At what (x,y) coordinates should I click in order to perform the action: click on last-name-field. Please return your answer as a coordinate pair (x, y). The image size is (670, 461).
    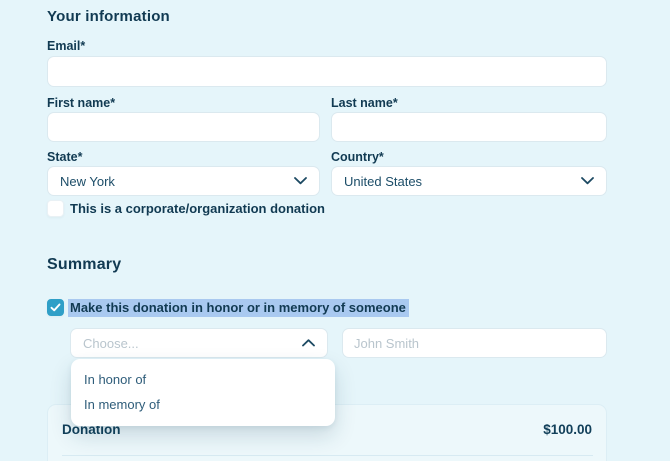
    Looking at the image, I should click on (469, 127).